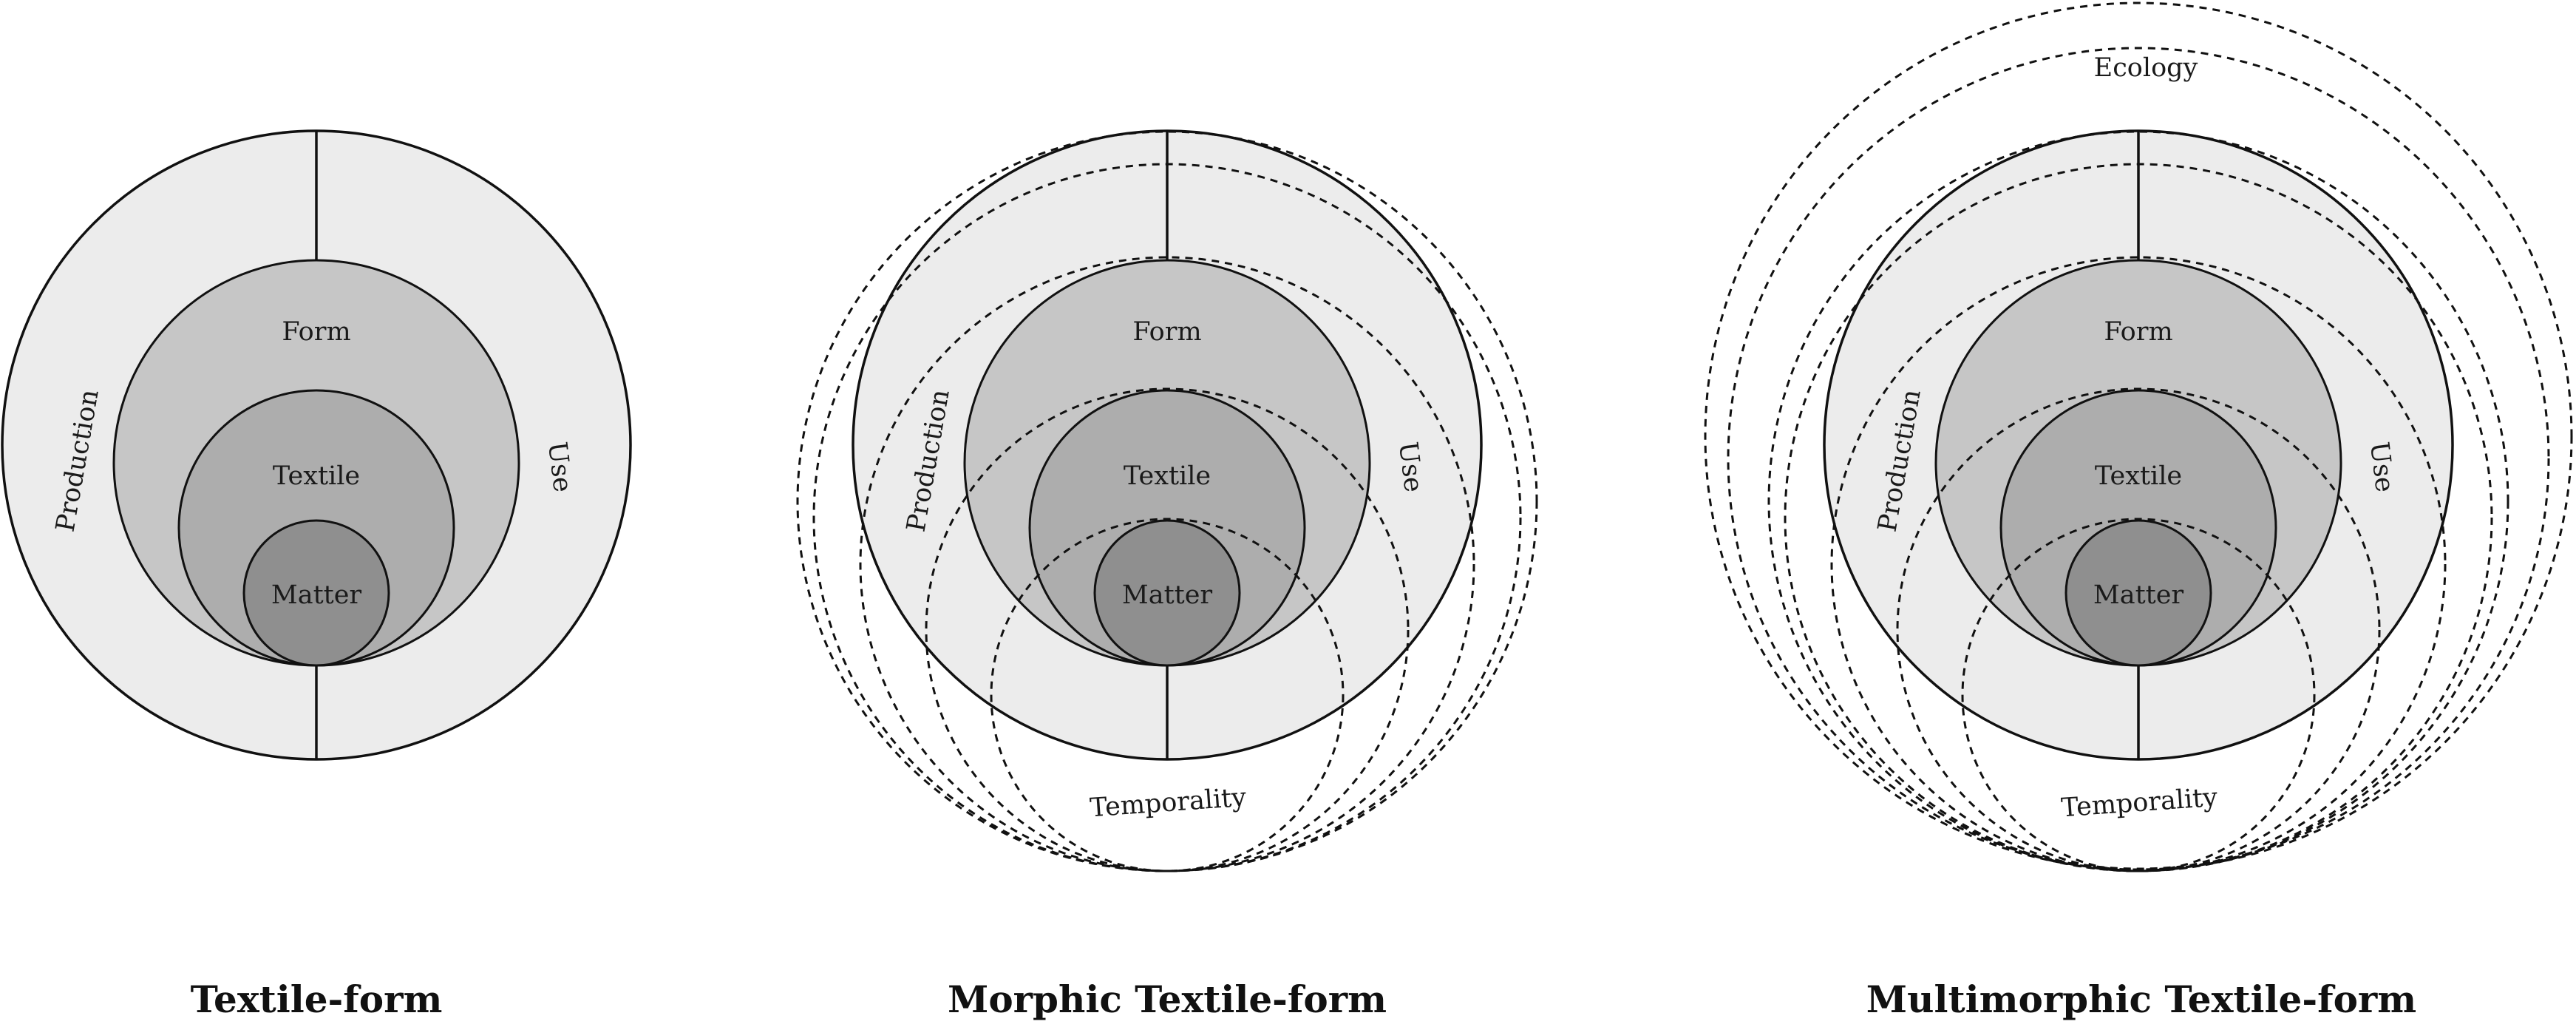 This screenshot has width=2576, height=1027. I want to click on title-textile-form: Textile-form, so click(317, 999).